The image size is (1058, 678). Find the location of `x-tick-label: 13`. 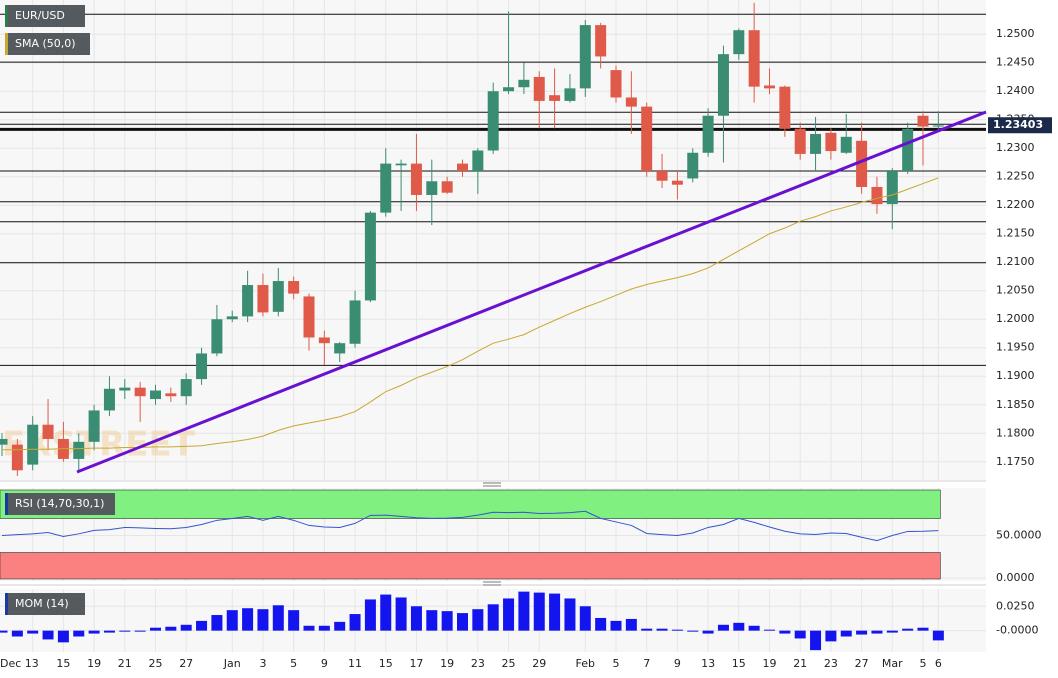

x-tick-label: 13 is located at coordinates (708, 663).